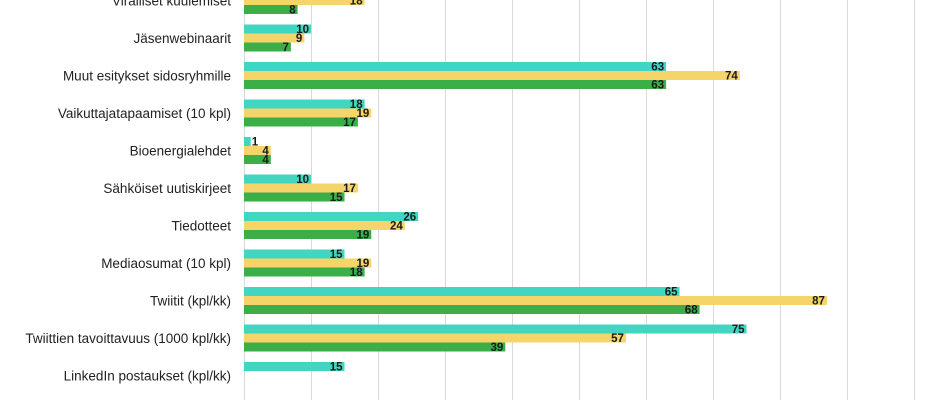  What do you see at coordinates (396, 227) in the screenshot?
I see `data-label: 24` at bounding box center [396, 227].